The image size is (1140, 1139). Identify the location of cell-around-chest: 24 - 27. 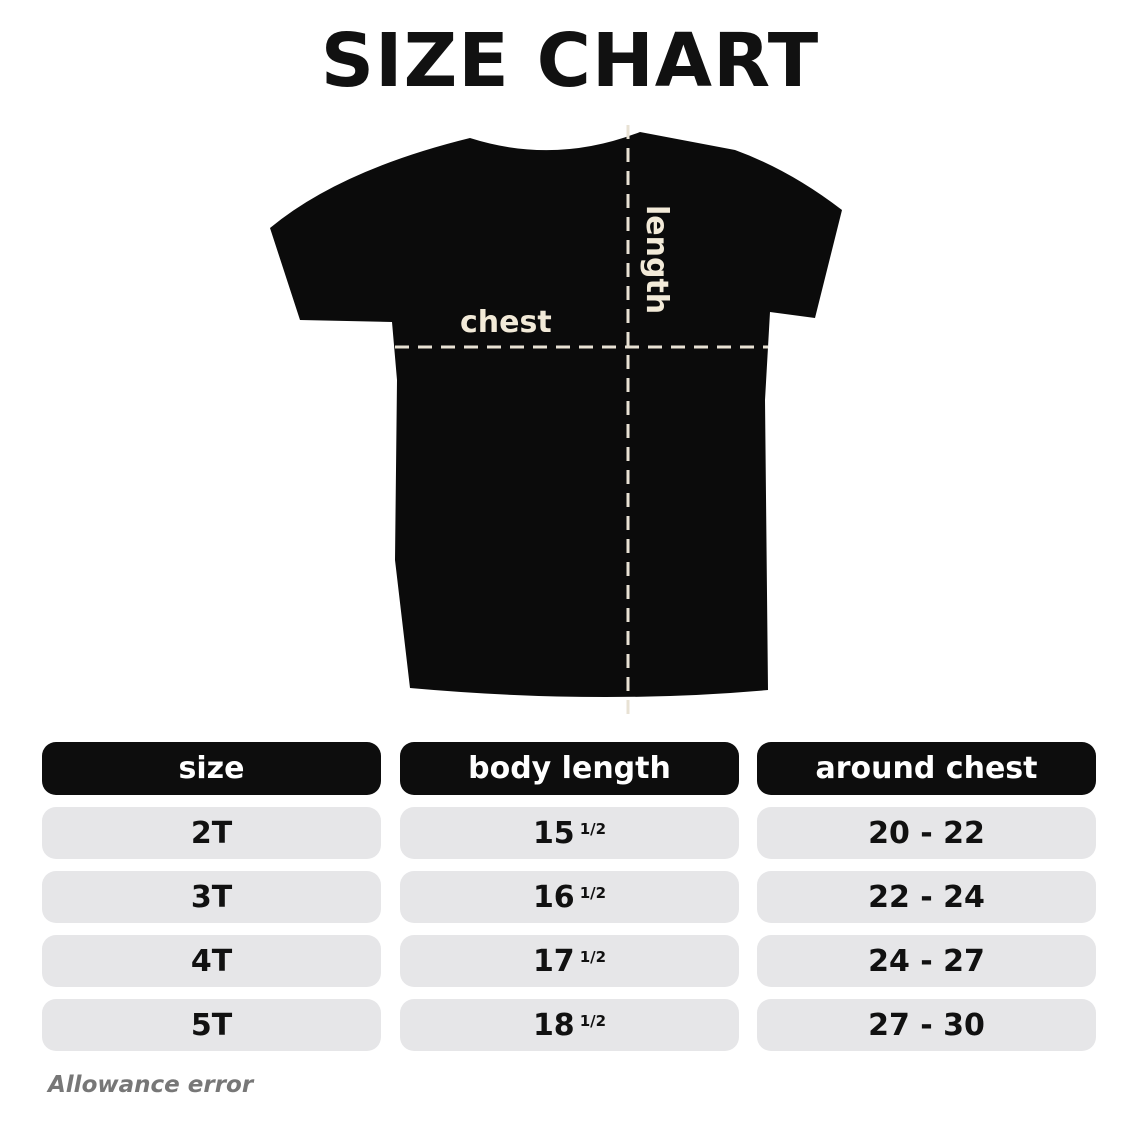
(926, 961).